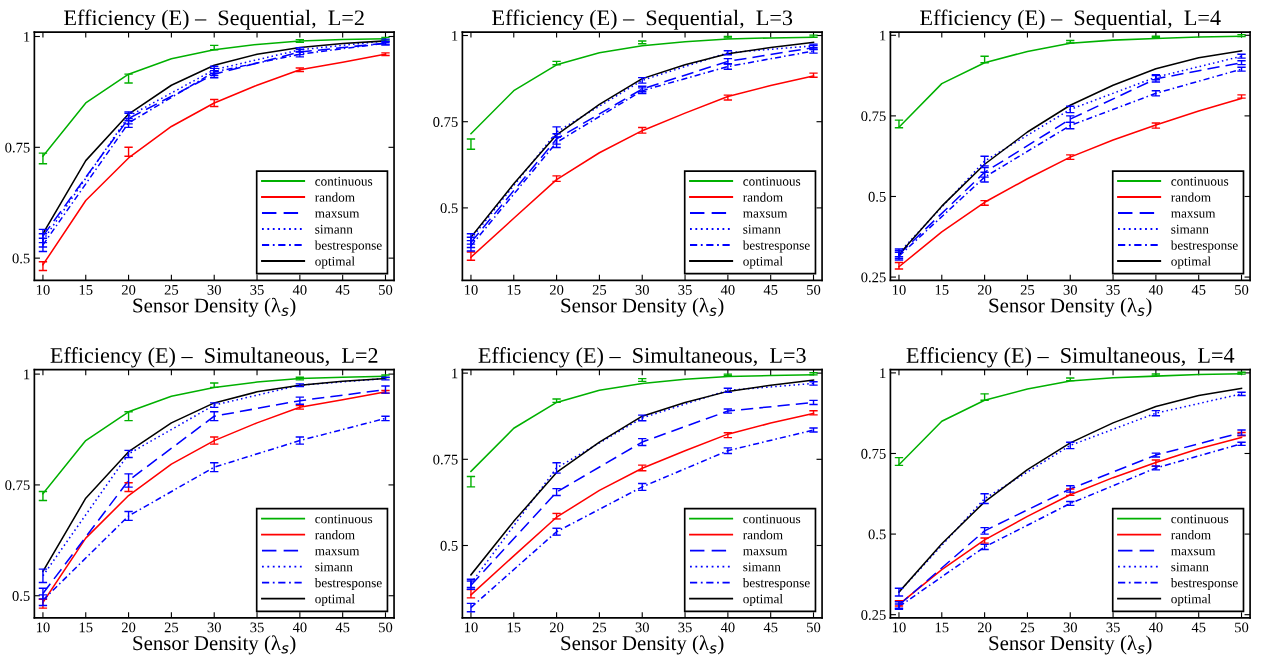 This screenshot has height=668, width=1273. Describe the element at coordinates (642, 19) in the screenshot. I see `chart-title: Efficiency (E) – Sequential, L=3` at that location.